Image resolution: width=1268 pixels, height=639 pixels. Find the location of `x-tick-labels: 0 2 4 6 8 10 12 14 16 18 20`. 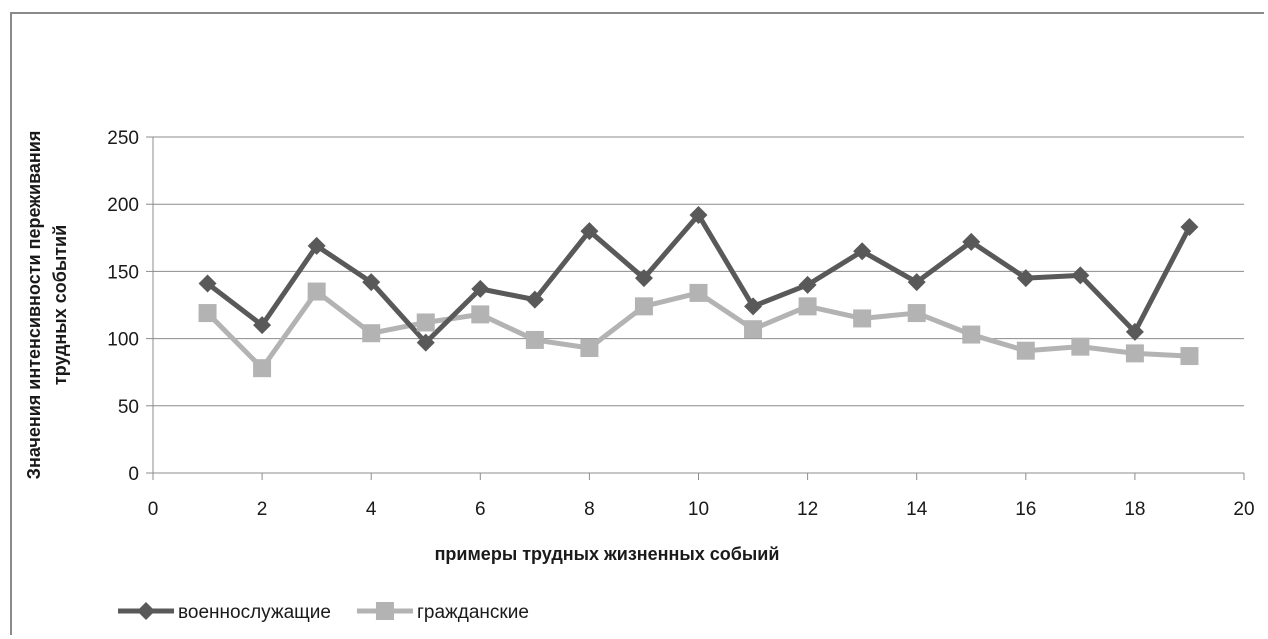

x-tick-labels: 0 2 4 6 8 10 12 14 16 18 20 is located at coordinates (701, 509).